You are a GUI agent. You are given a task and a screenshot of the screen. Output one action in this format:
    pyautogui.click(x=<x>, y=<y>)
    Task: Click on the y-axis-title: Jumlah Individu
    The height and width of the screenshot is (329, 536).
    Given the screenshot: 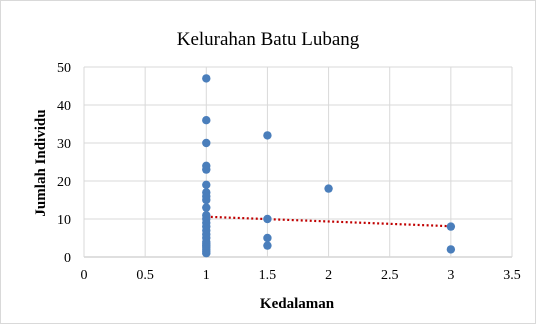 What is the action you would take?
    pyautogui.click(x=41, y=162)
    